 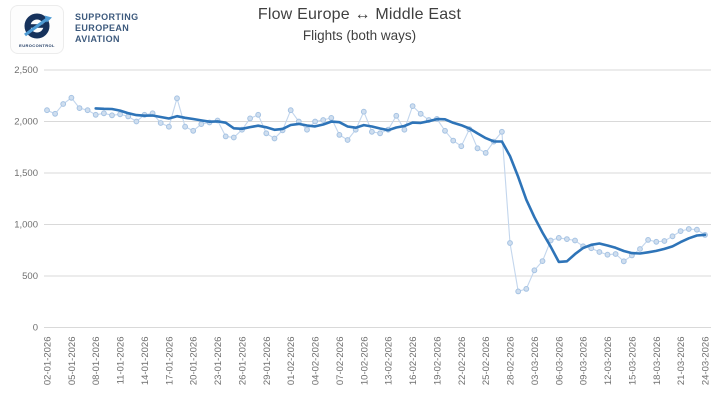 I want to click on x-tick-label: 07-02-2026, so click(x=340, y=361).